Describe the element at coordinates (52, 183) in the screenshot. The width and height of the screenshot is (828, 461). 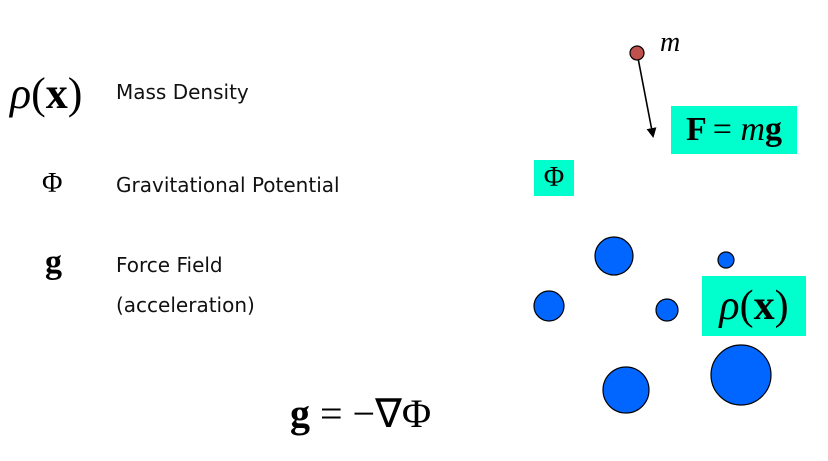
I see `phi-symbol: Φ` at that location.